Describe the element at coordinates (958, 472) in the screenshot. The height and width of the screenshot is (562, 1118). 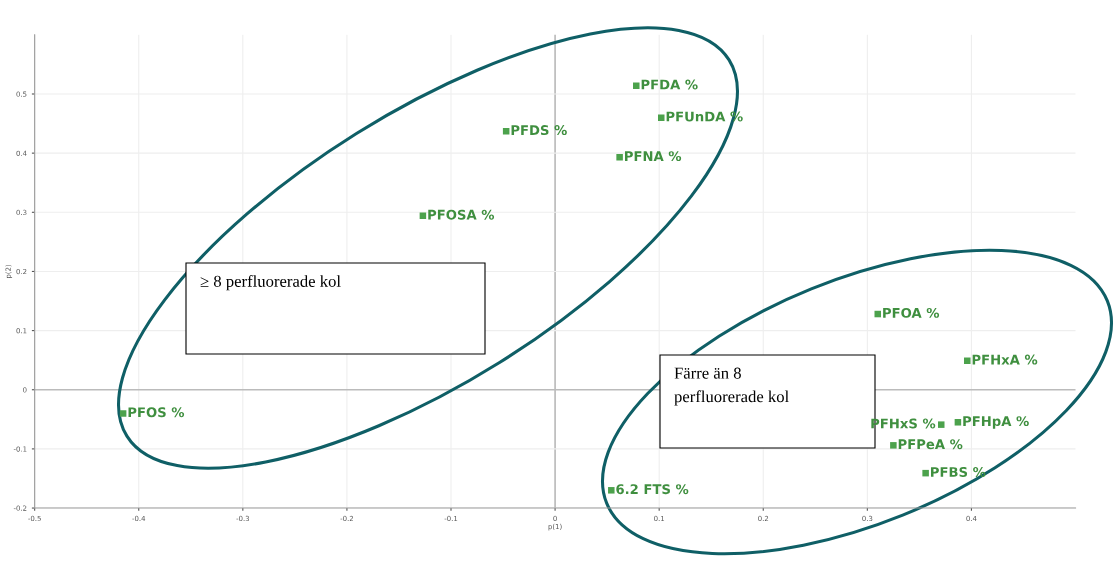
I see `annotation: PFBS %` at that location.